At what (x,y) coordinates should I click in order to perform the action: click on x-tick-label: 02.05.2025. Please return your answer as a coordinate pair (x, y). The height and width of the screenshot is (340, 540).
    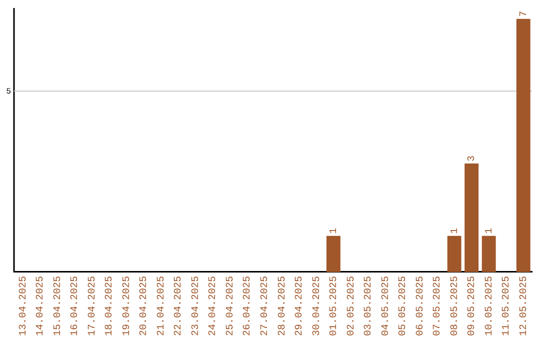
    Looking at the image, I should click on (352, 306).